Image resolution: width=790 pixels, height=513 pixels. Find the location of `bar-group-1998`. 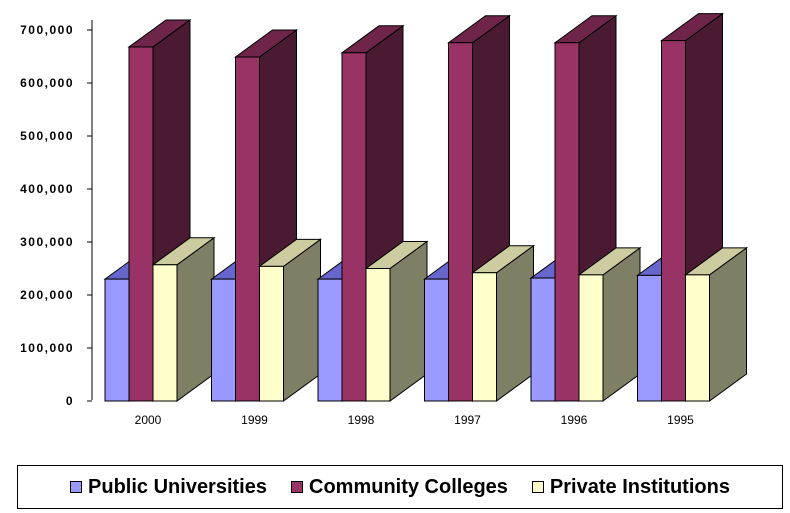

bar-group-1998 is located at coordinates (372, 213).